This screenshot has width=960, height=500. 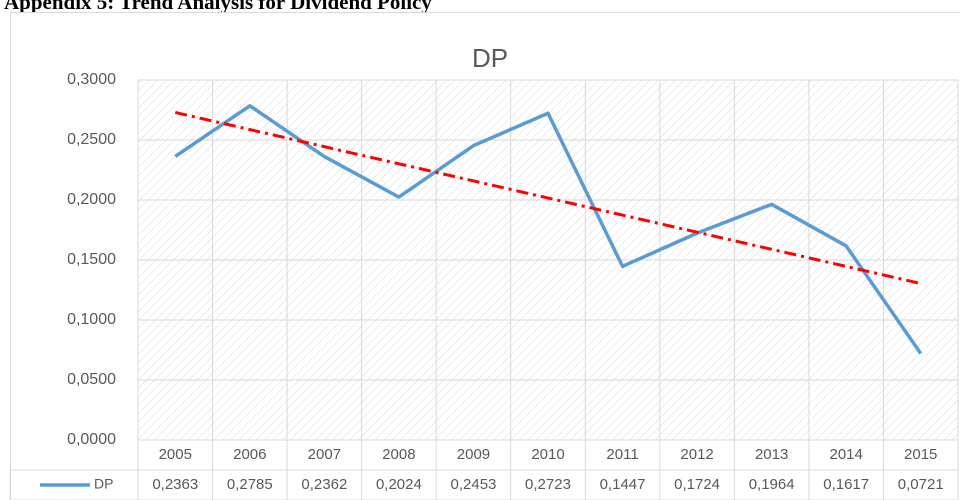 What do you see at coordinates (548, 484) in the screenshot?
I see `data-table-value: 0,2723` at bounding box center [548, 484].